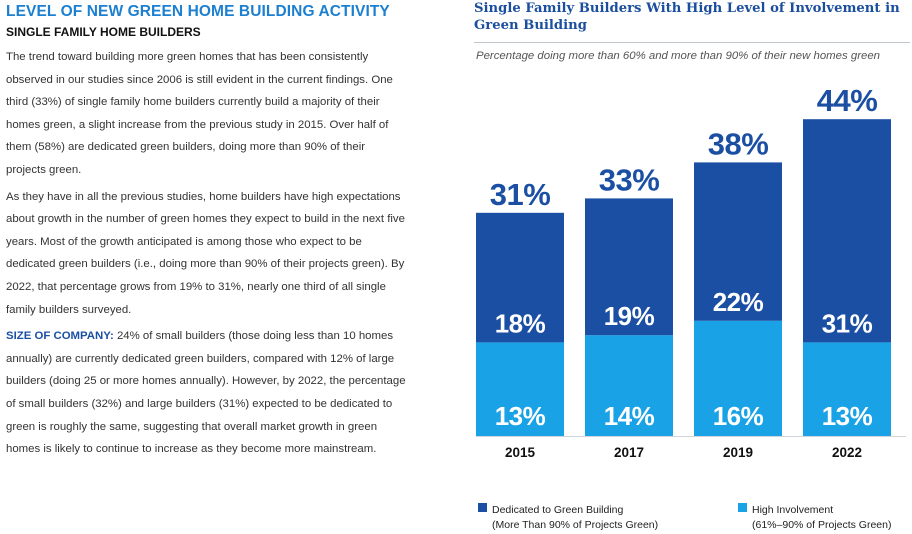  What do you see at coordinates (482, 507) in the screenshot?
I see `legend-swatch-dedicated` at bounding box center [482, 507].